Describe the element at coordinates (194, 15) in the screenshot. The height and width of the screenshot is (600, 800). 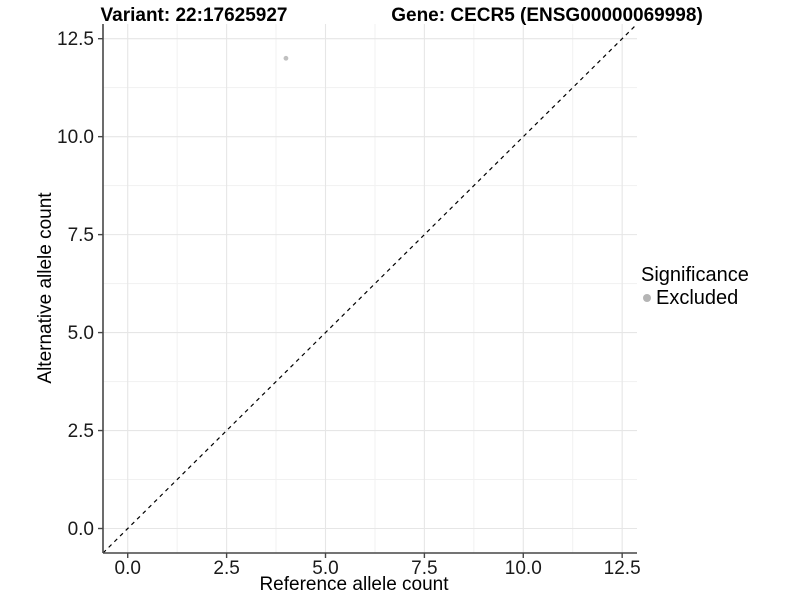
I see `plot-title-variant: Variant: 22:17625927` at that location.